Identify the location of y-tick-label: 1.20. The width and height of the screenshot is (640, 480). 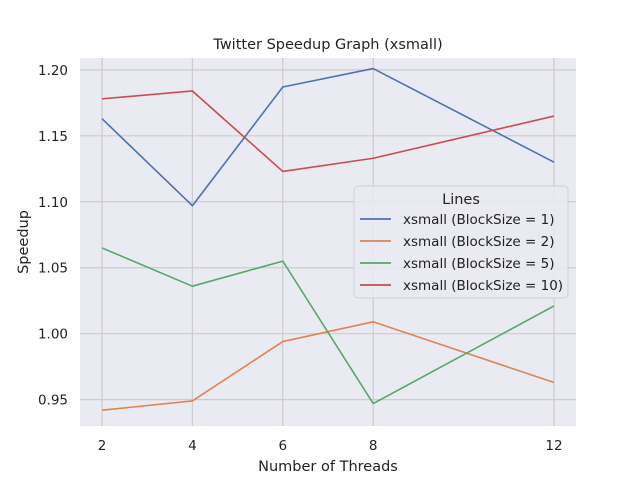
(53, 71).